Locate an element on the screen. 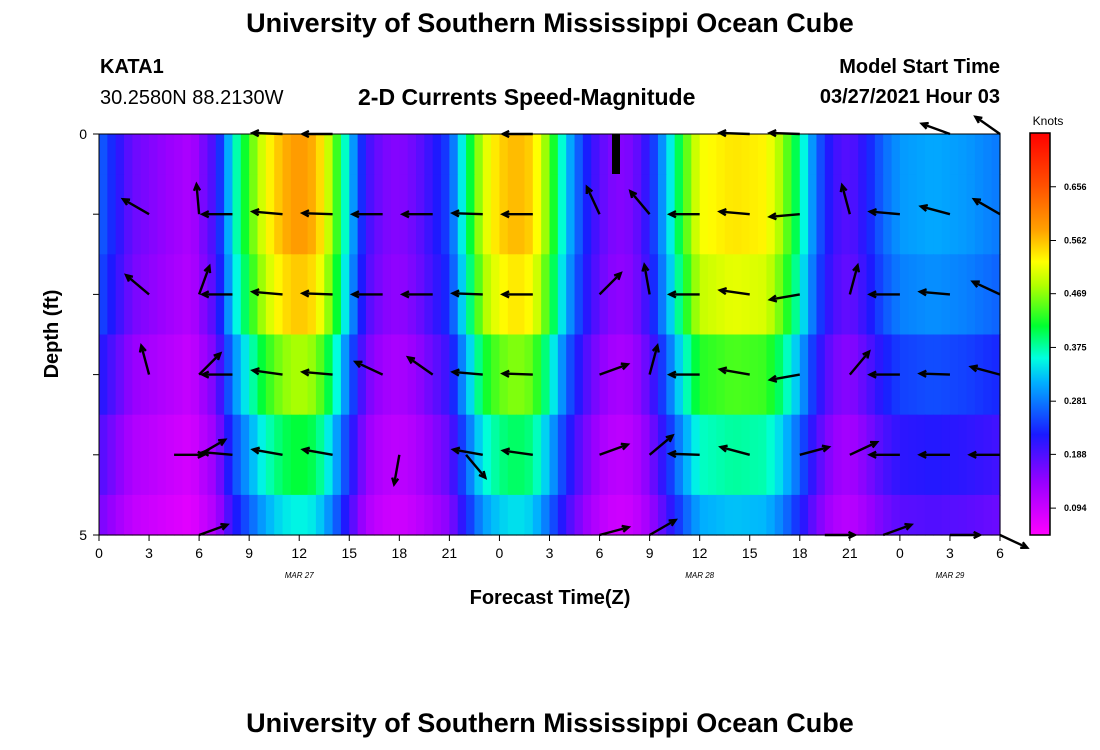 The height and width of the screenshot is (750, 1100). date-label: MAR 27 is located at coordinates (299, 575).